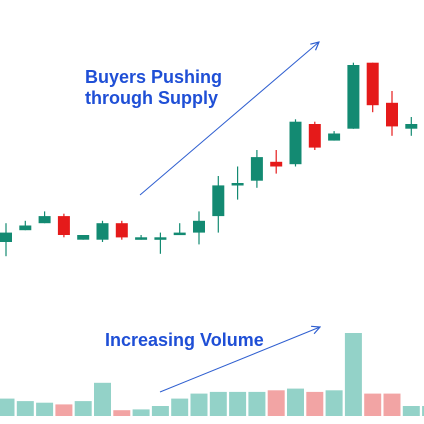  What do you see at coordinates (239, 360) in the screenshot?
I see `volume-trend-arrow` at bounding box center [239, 360].